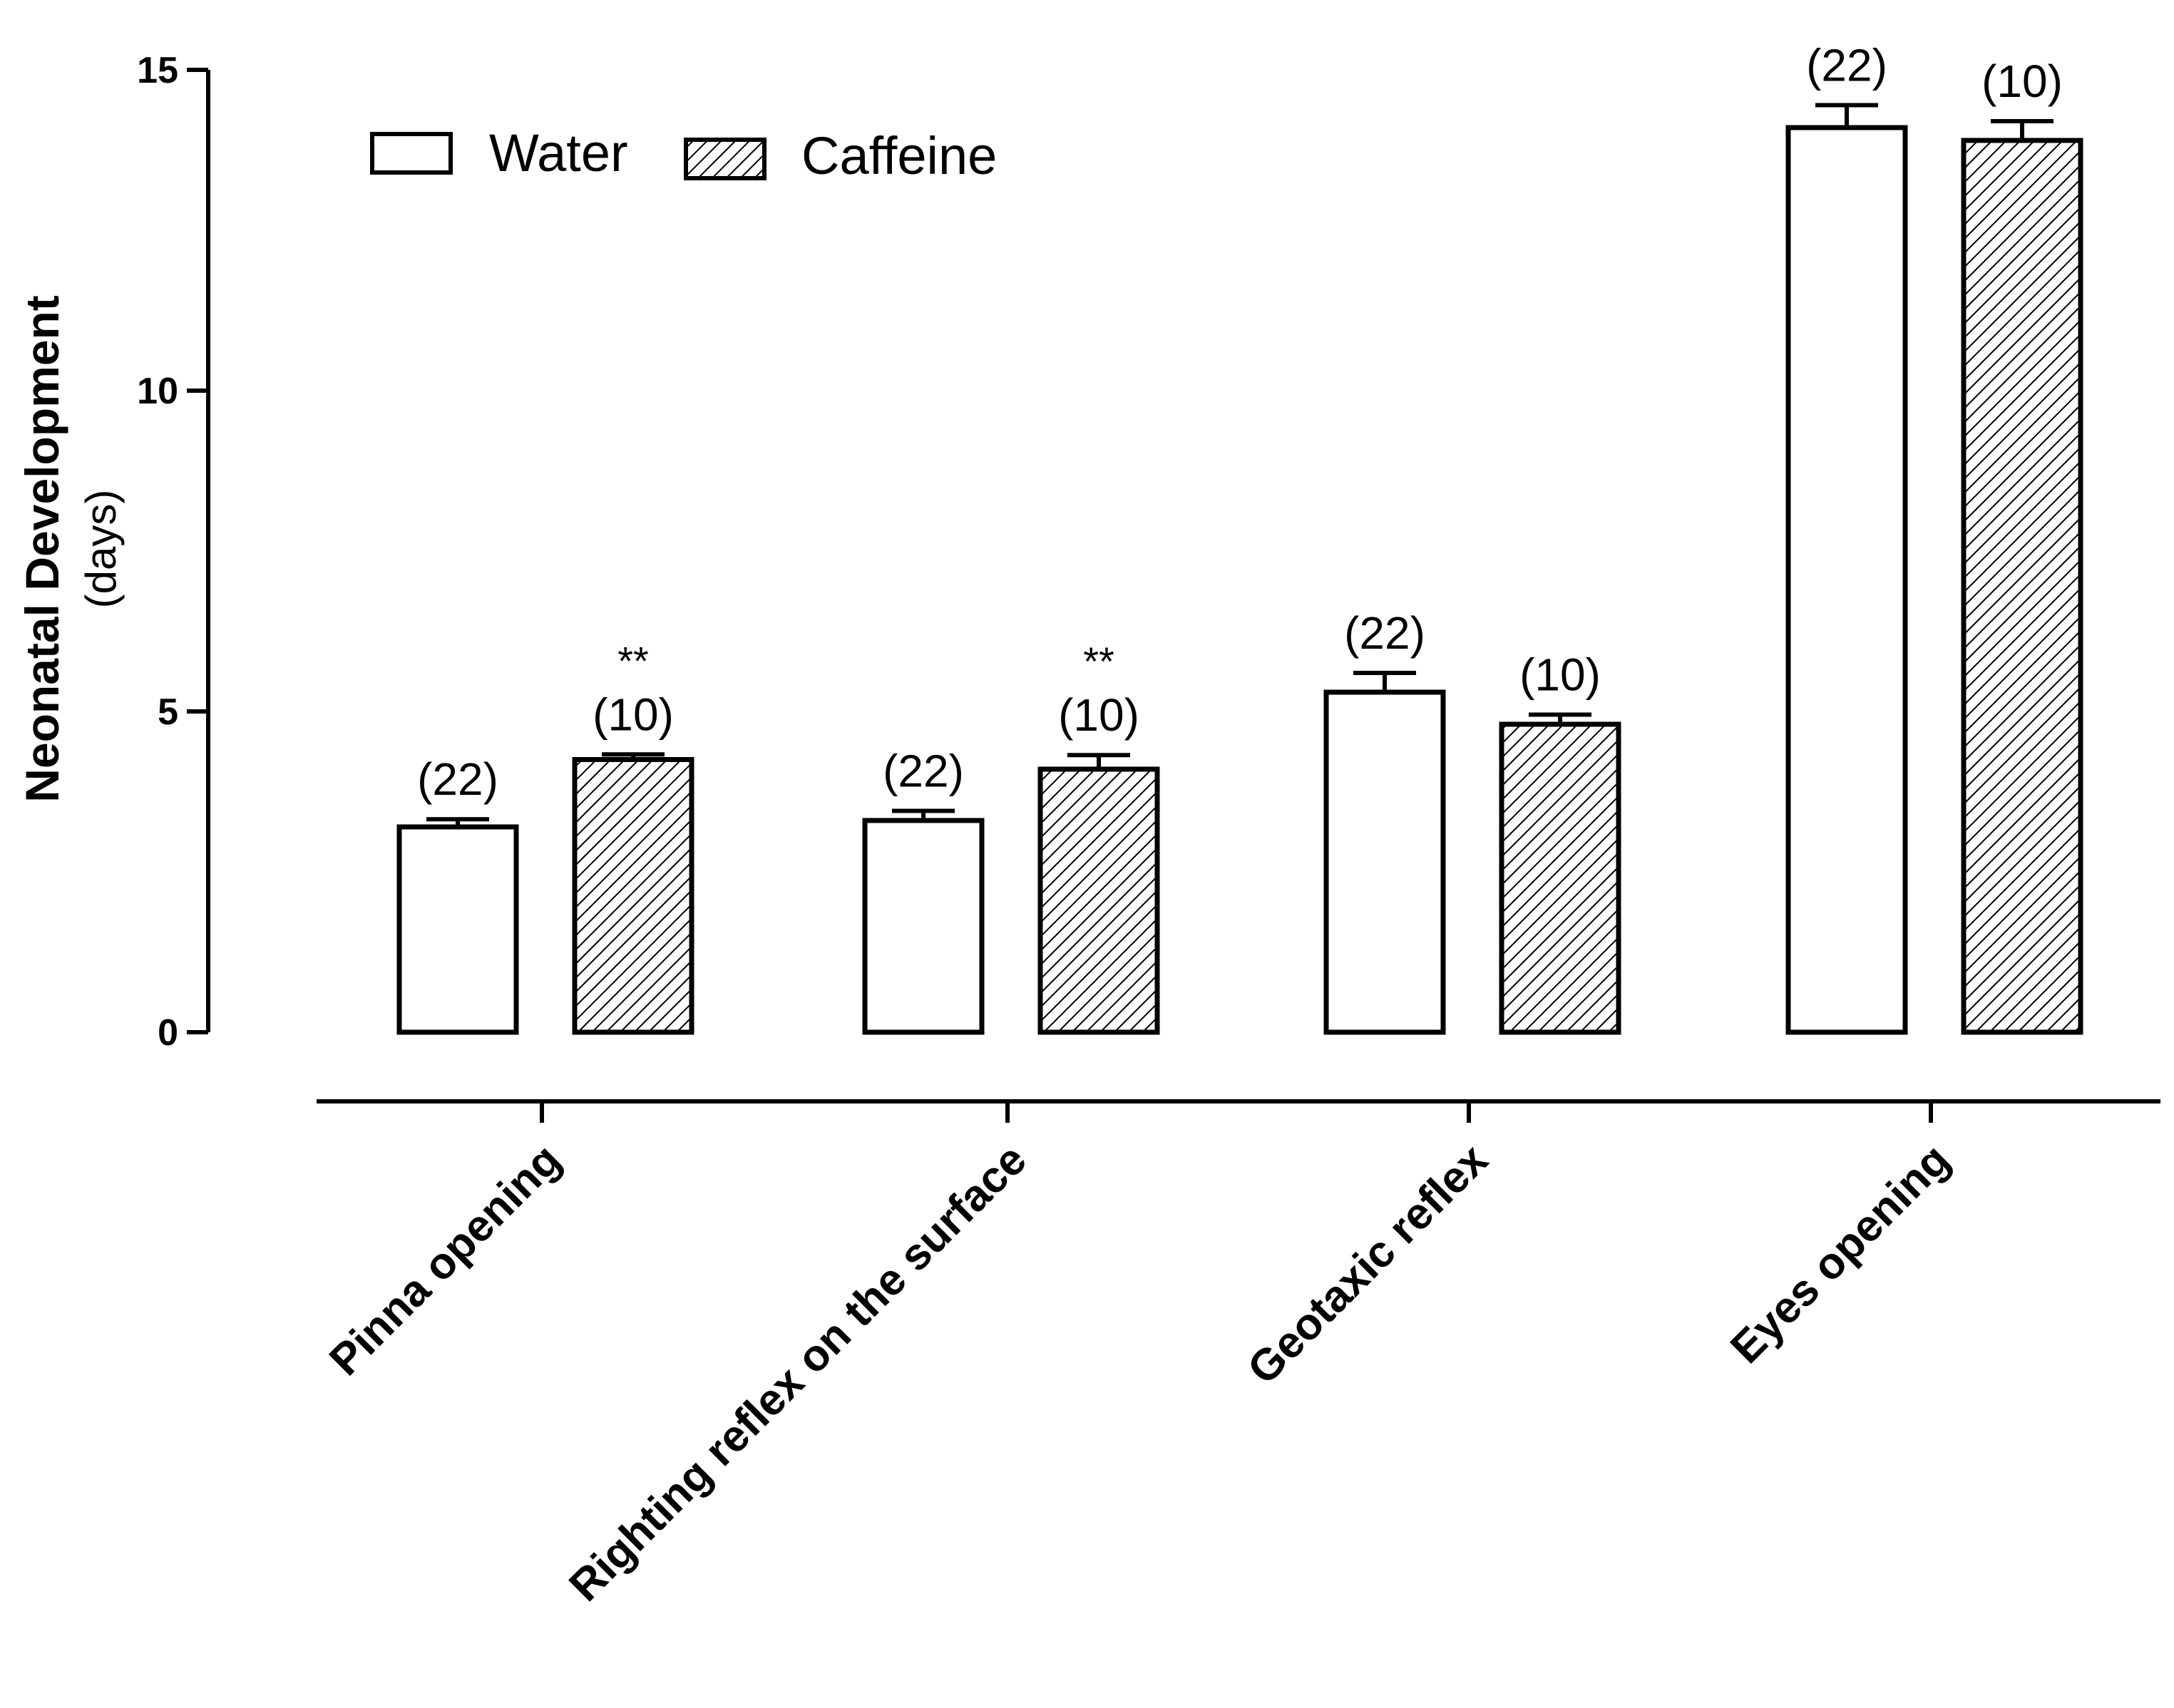 The height and width of the screenshot is (1708, 2174). I want to click on y-tick-label: 0, so click(168, 1033).